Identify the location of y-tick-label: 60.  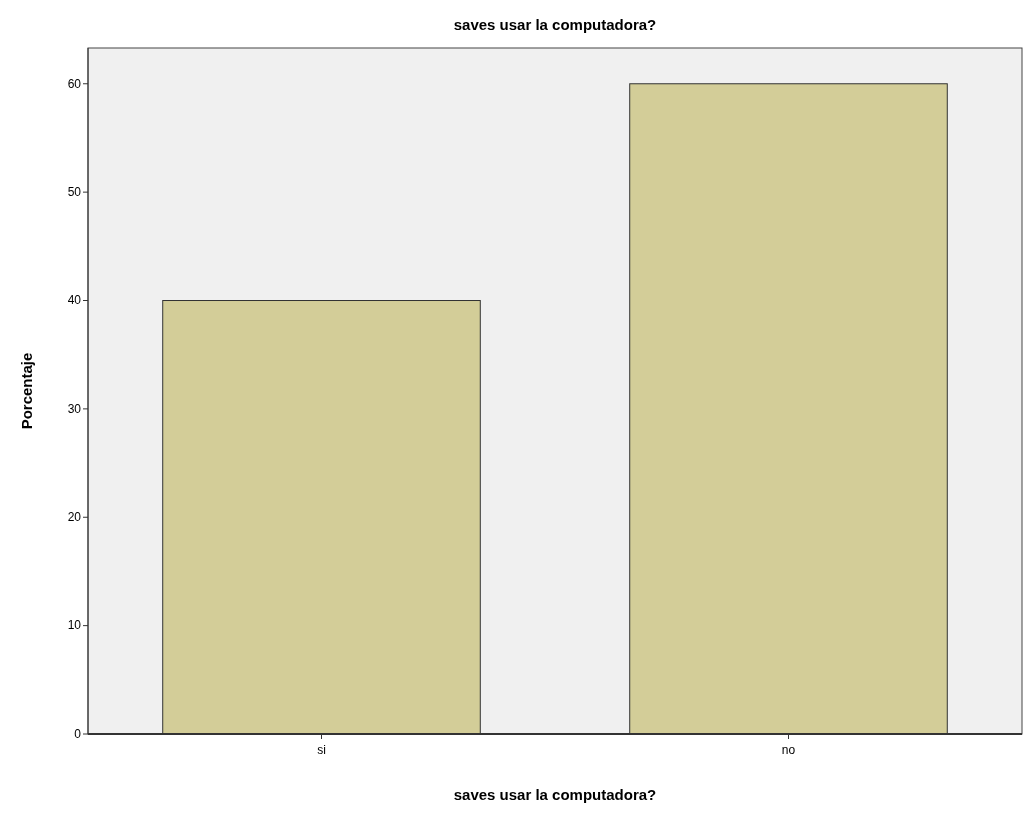
(74, 83).